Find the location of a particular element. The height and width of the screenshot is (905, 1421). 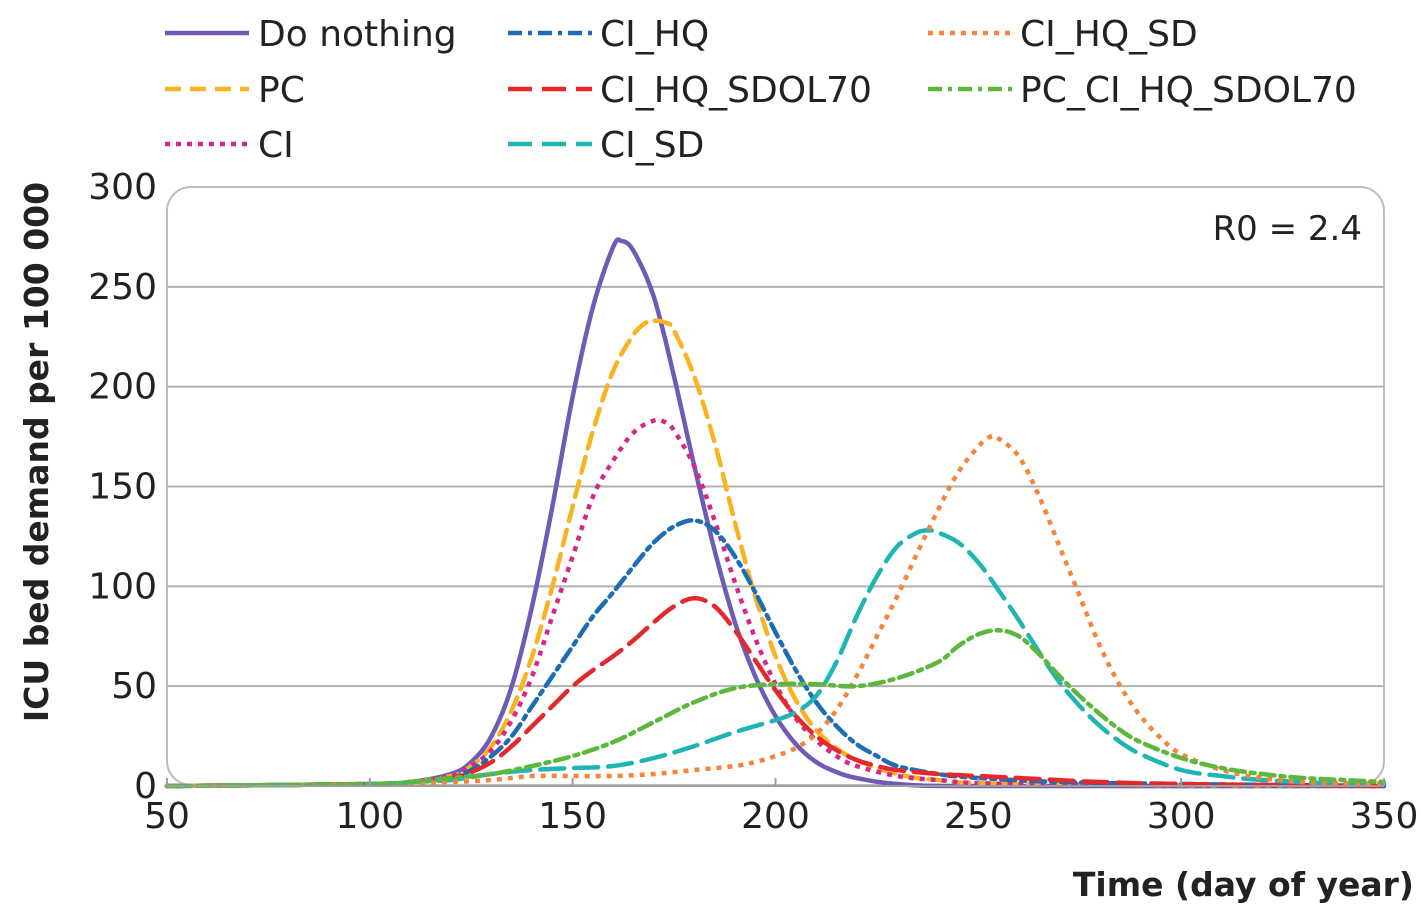

y-tick-label: 150 is located at coordinates (122, 487).